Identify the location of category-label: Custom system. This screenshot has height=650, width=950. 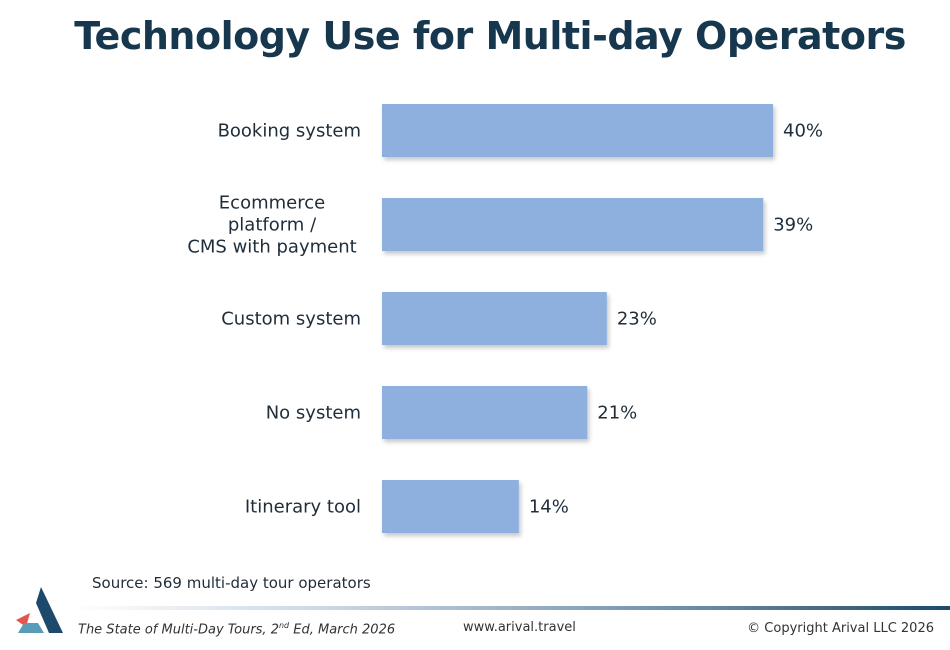
(291, 319).